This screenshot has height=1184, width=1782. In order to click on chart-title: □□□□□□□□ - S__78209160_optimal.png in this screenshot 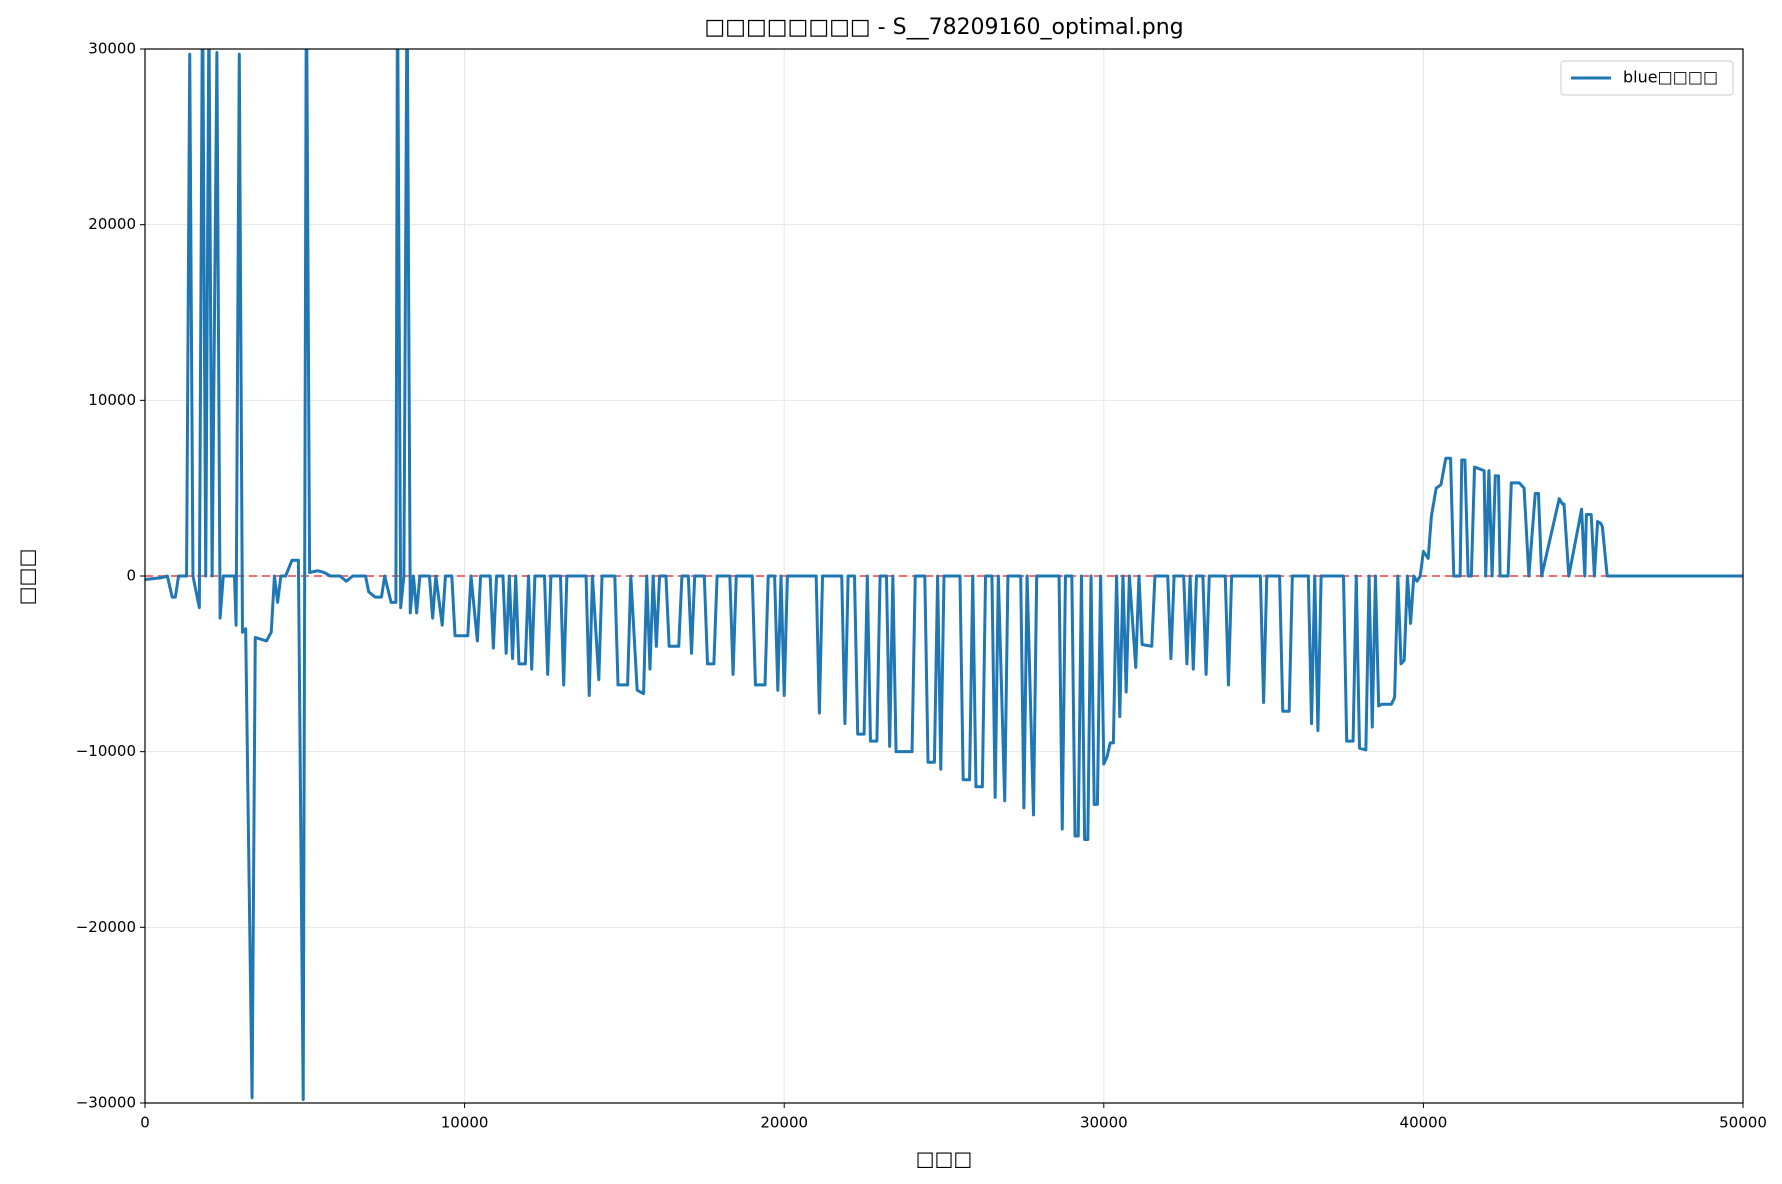, I will do `click(943, 27)`.